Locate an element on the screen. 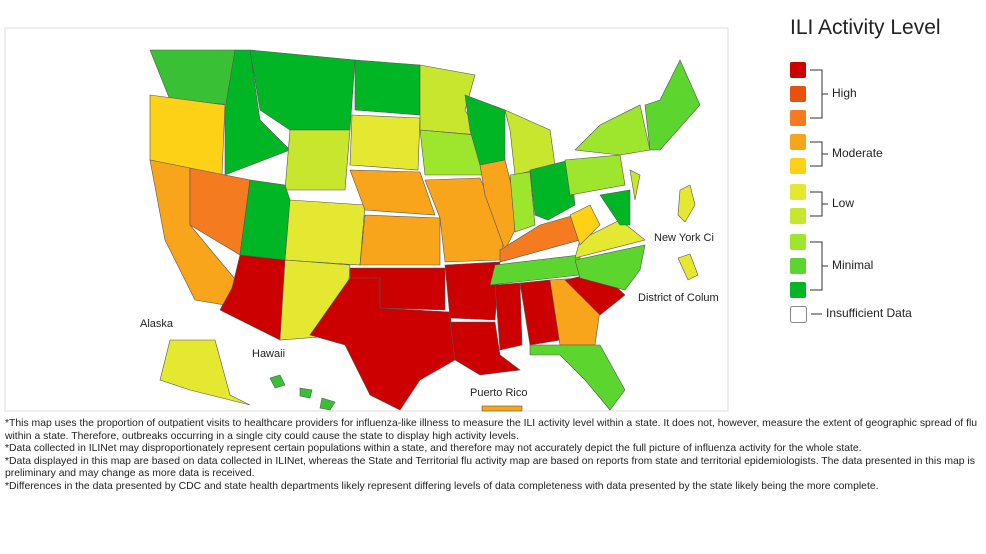 The height and width of the screenshot is (554, 986). map-label: New York Ci is located at coordinates (684, 238).